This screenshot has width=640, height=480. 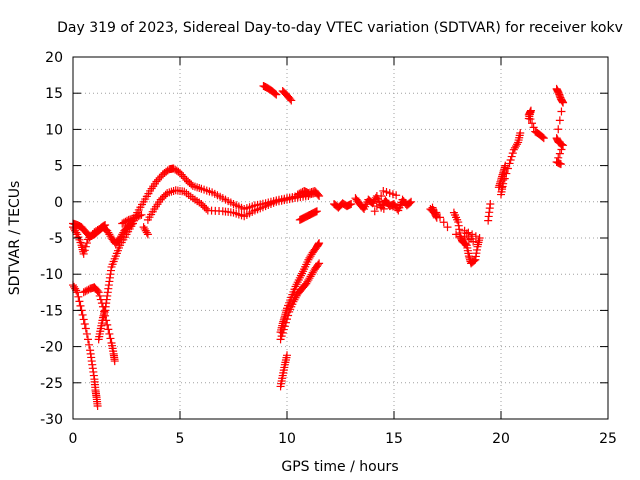 I want to click on series-arc-t, so click(x=489, y=212).